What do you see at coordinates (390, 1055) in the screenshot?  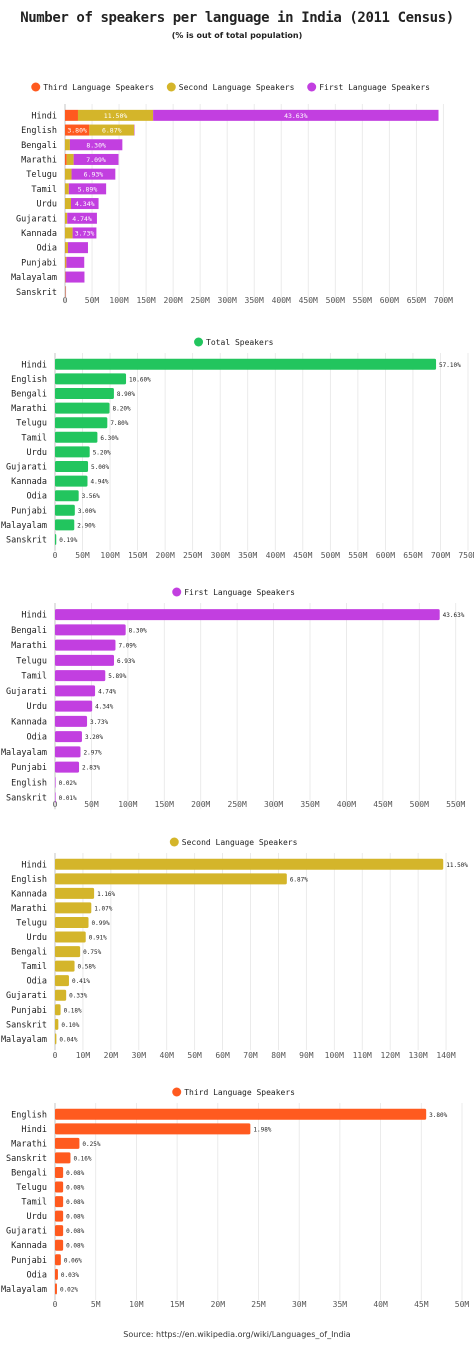 I see `x-tick-label: 120M` at bounding box center [390, 1055].